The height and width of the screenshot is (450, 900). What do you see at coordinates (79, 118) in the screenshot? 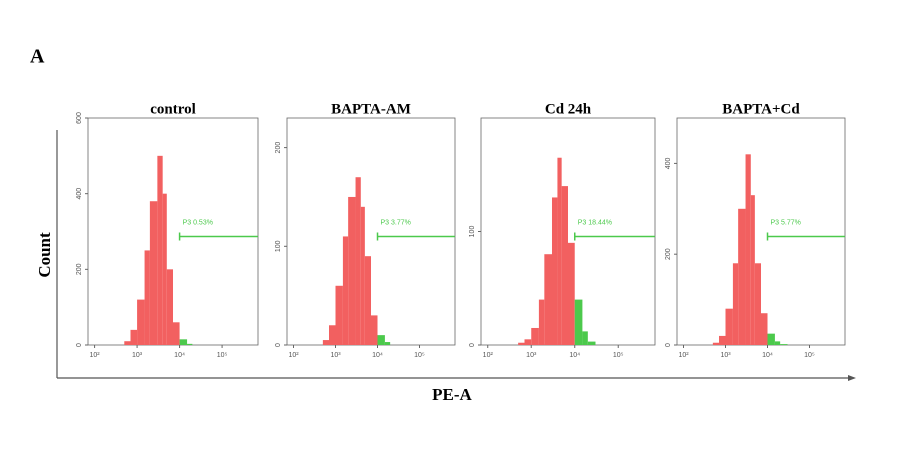
I see `y-tick-label: 600` at bounding box center [79, 118].